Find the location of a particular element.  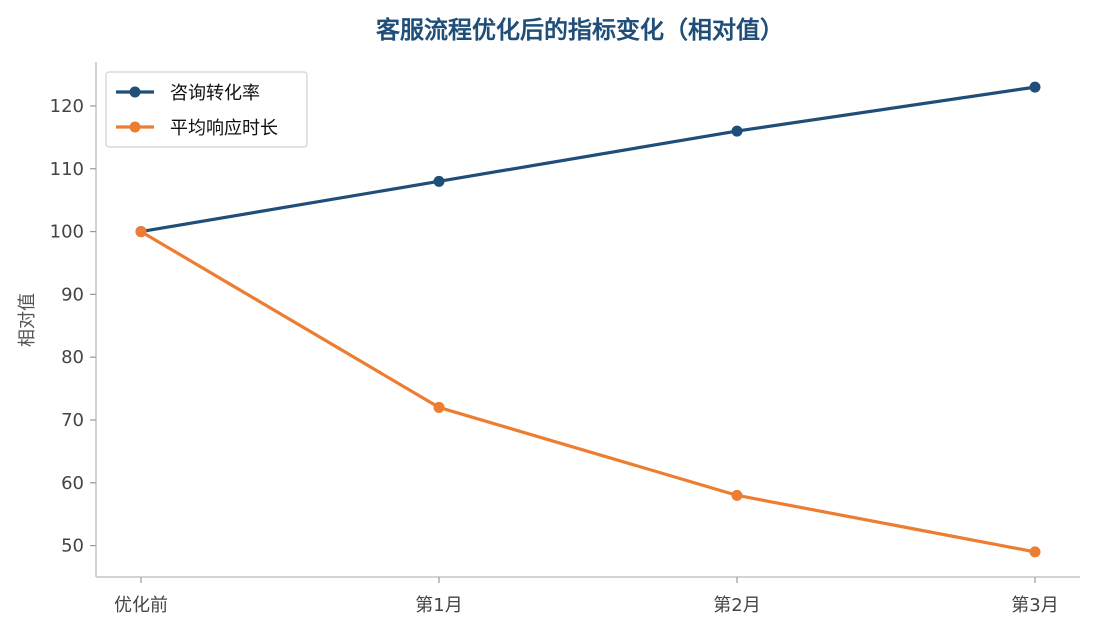

y-tick-label: 50 is located at coordinates (72, 546).